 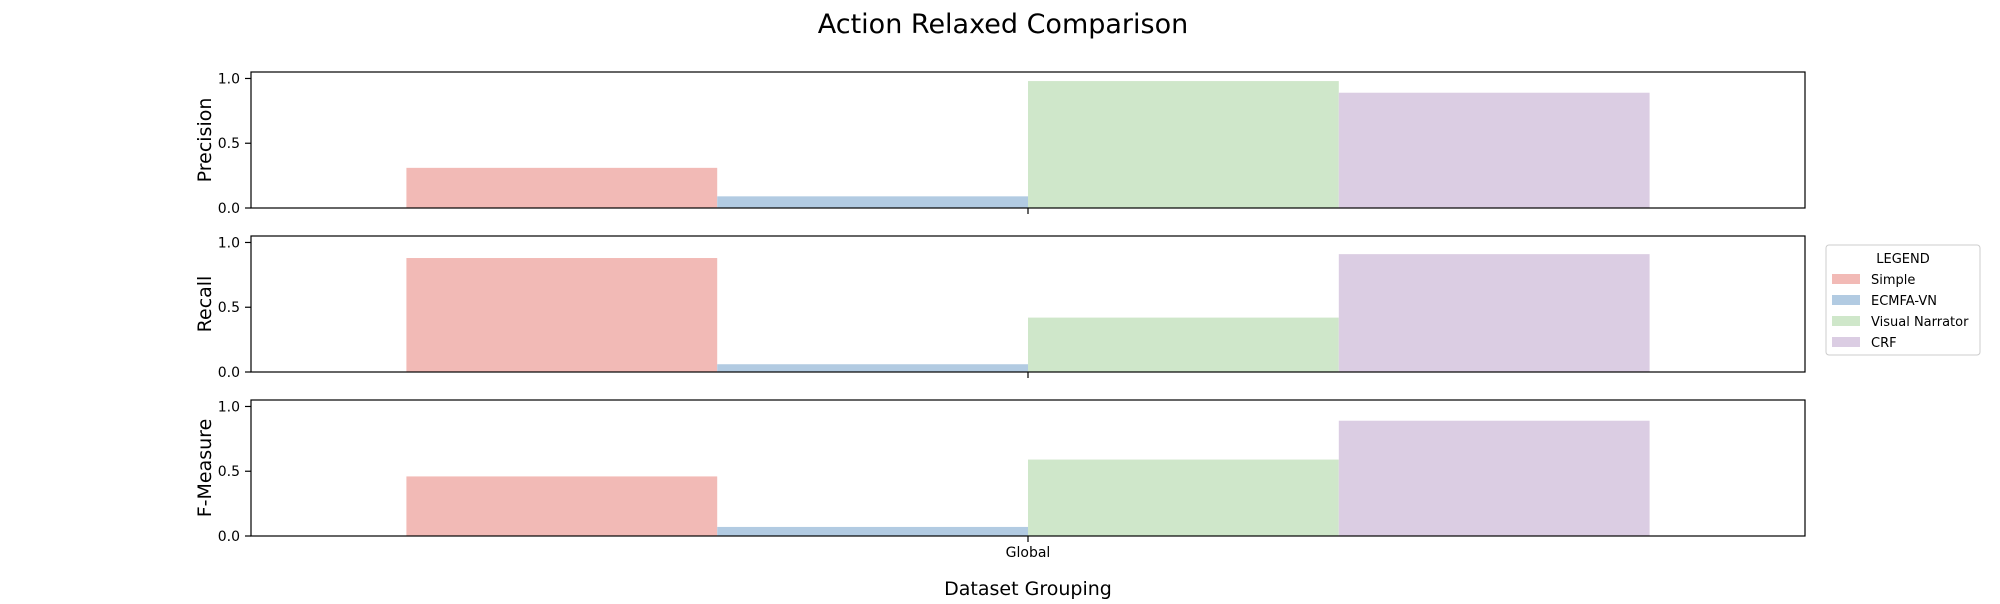 What do you see at coordinates (1028, 589) in the screenshot?
I see `x-axis-label: Dataset Grouping` at bounding box center [1028, 589].